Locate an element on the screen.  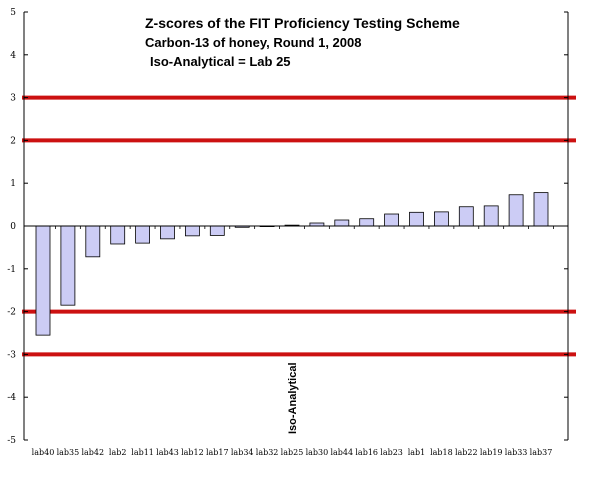
y-tick-label: 2 is located at coordinates (13, 141).